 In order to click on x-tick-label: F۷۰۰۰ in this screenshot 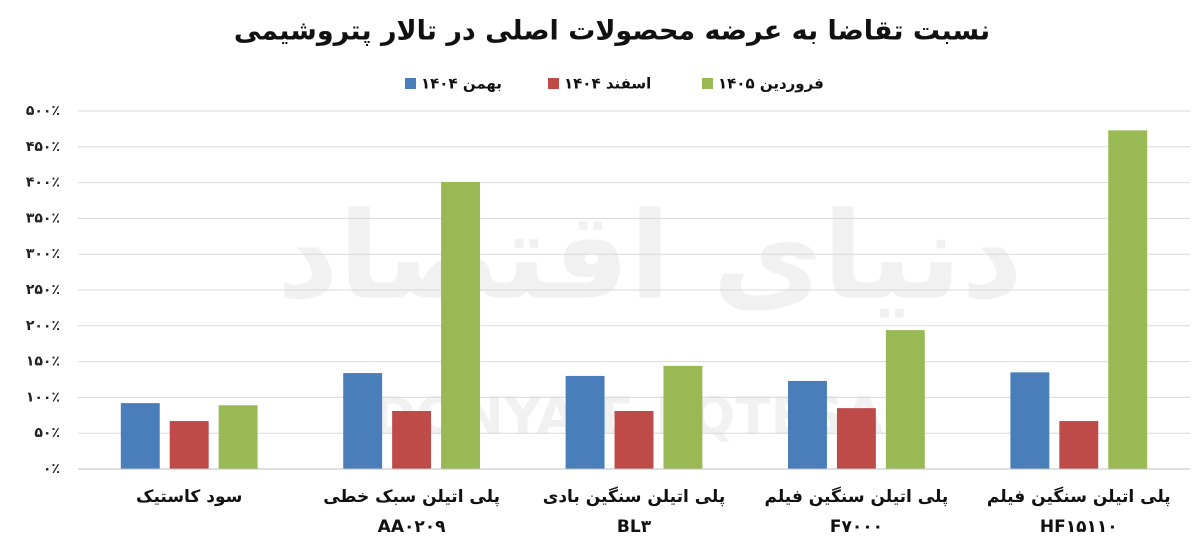, I will do `click(856, 527)`.